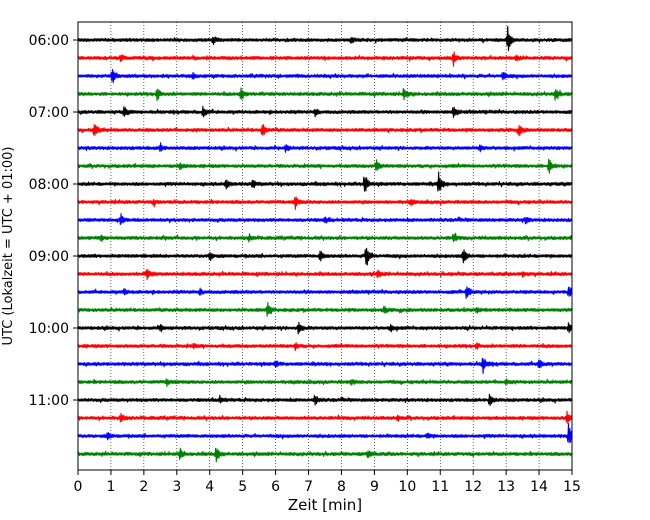 This screenshot has width=650, height=520. I want to click on x-tick-label-5: 5, so click(242, 487).